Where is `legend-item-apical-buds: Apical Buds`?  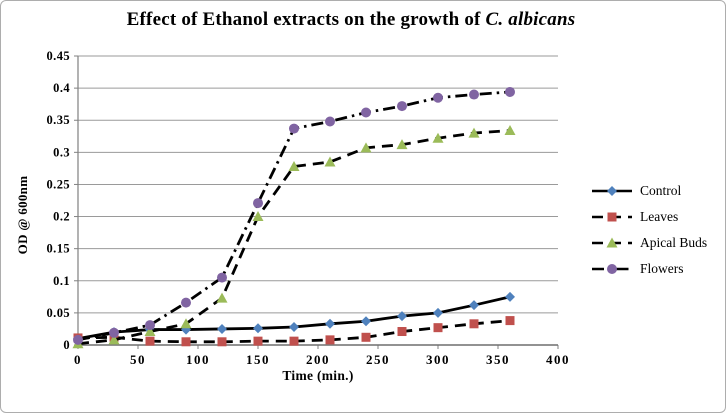
legend-item-apical-buds: Apical Buds is located at coordinates (649, 243).